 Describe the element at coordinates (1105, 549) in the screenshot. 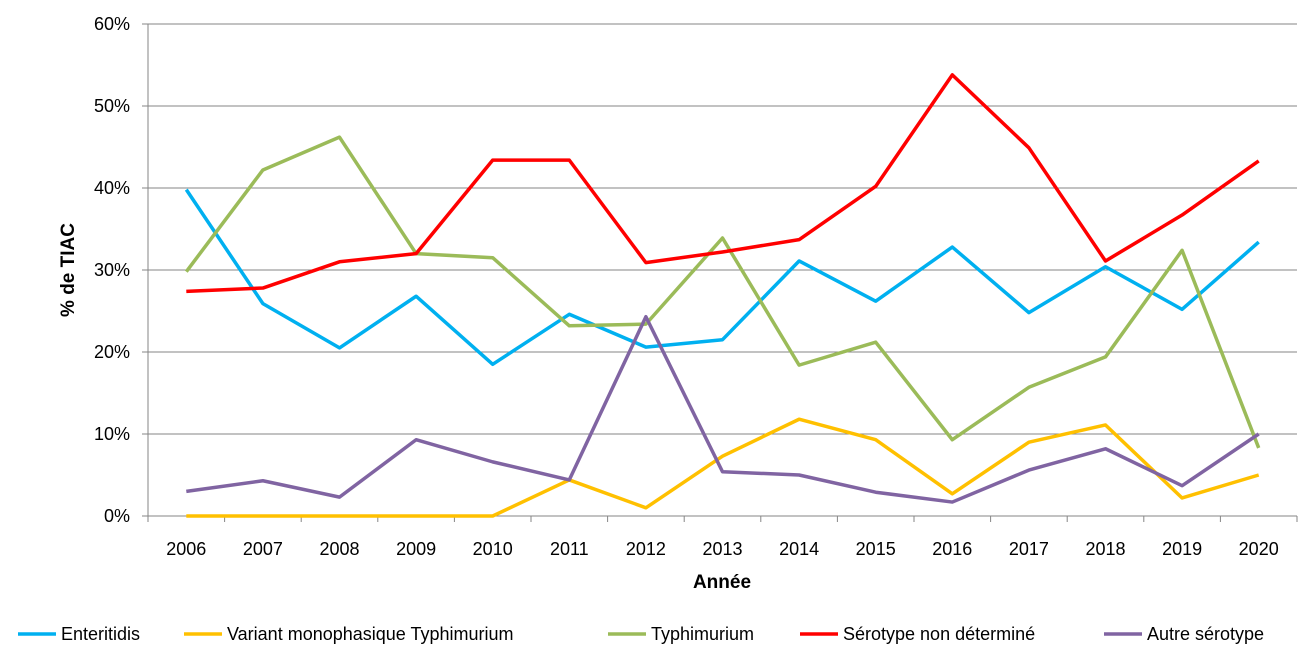

I see `x-tick-label: 2018` at that location.